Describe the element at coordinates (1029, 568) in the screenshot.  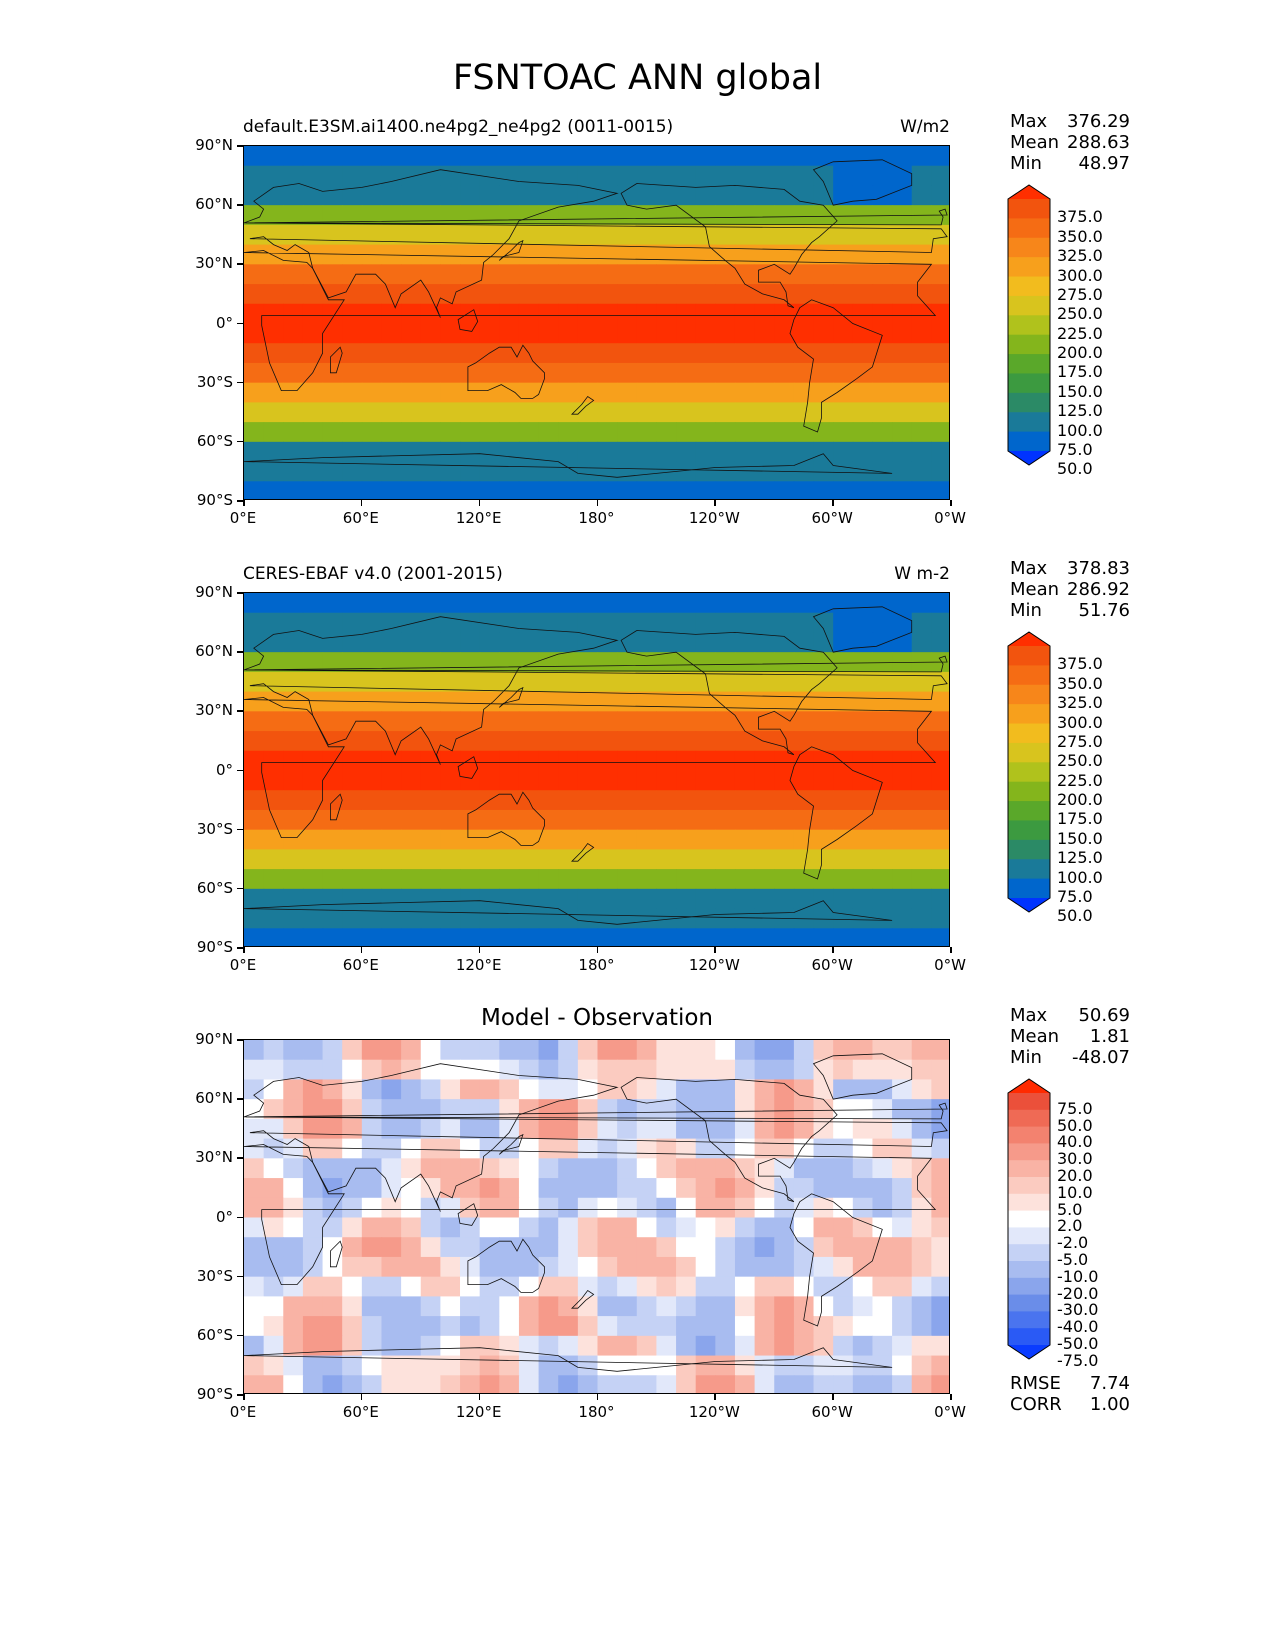
I see `stat-label-max: Max` at that location.